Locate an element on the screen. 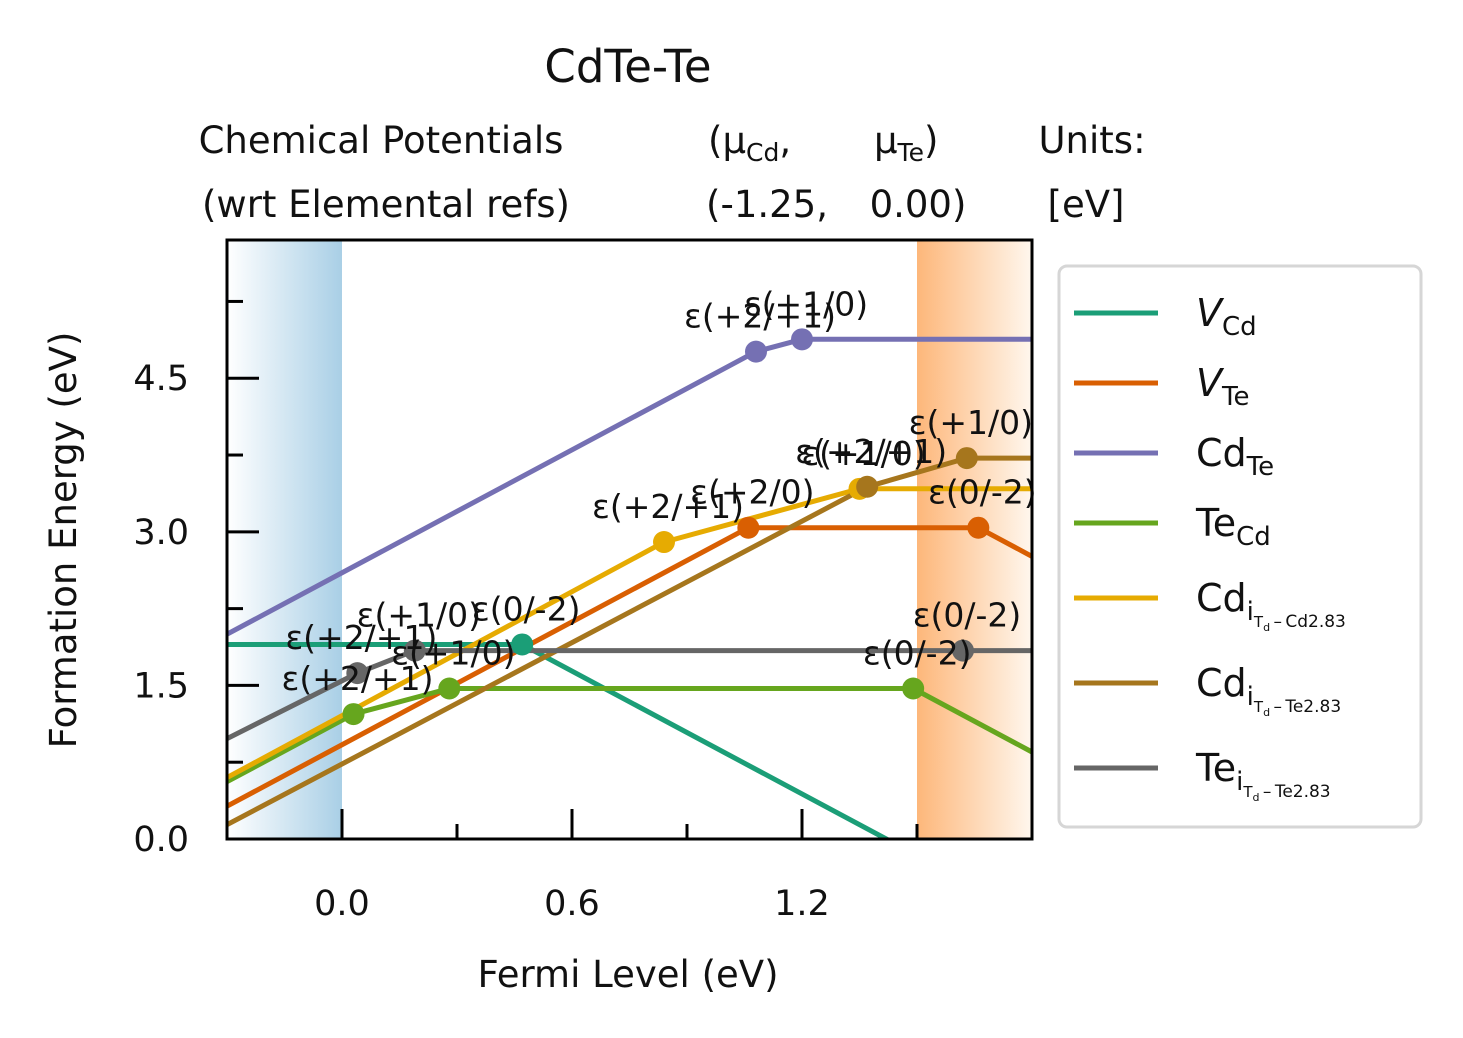 The width and height of the screenshot is (1463, 1038). legend-item-3: TeCd is located at coordinates (1172, 526).